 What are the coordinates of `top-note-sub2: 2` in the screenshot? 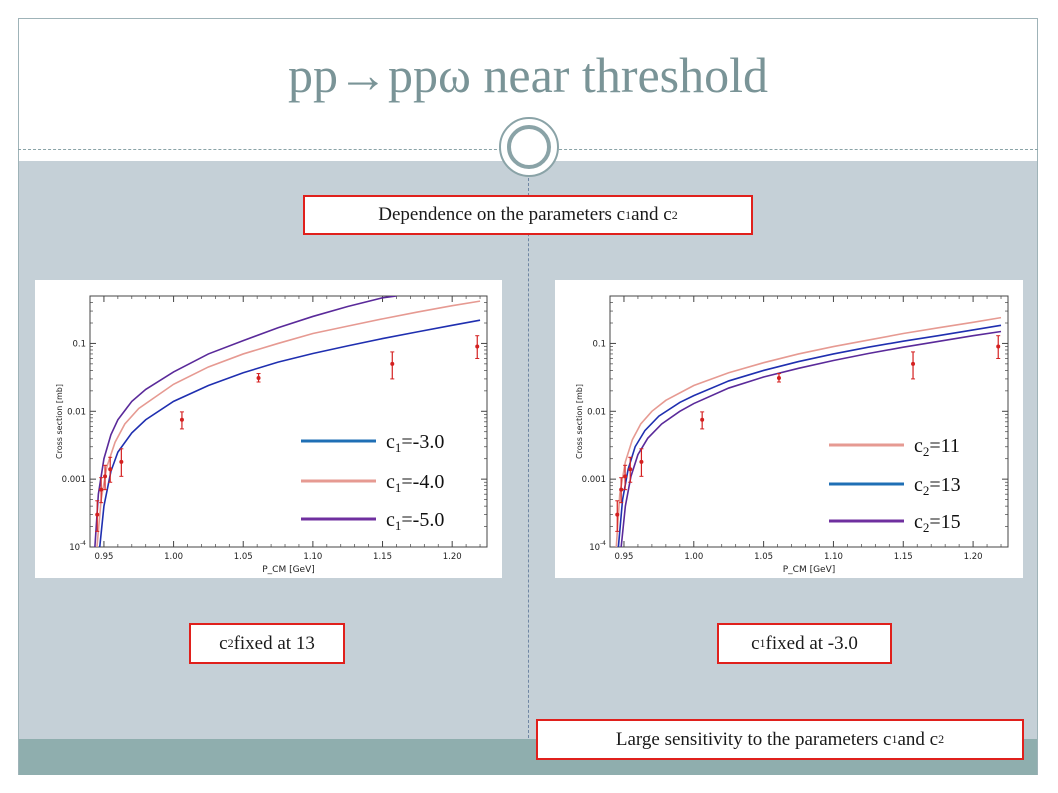 It's located at (674, 214).